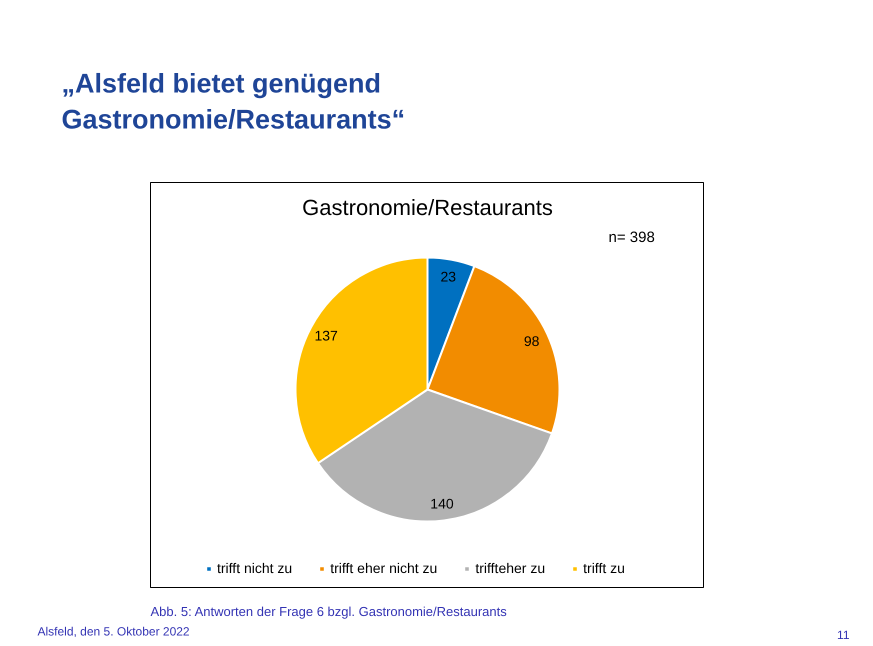 This screenshot has height=646, width=873. What do you see at coordinates (427, 207) in the screenshot?
I see `chart-subtitle: Gastronomie/Restaurants` at bounding box center [427, 207].